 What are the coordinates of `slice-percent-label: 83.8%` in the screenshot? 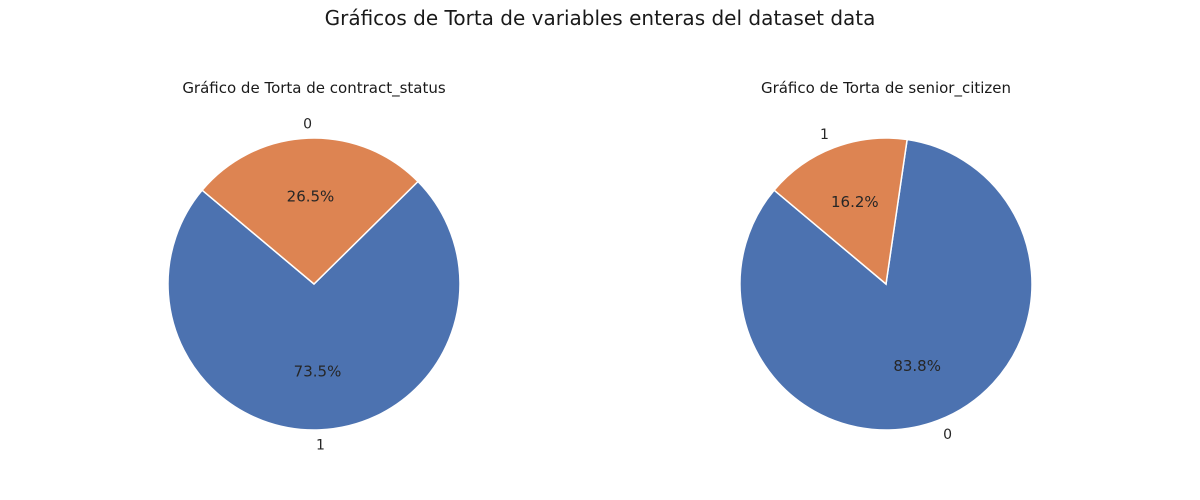 It's located at (917, 366).